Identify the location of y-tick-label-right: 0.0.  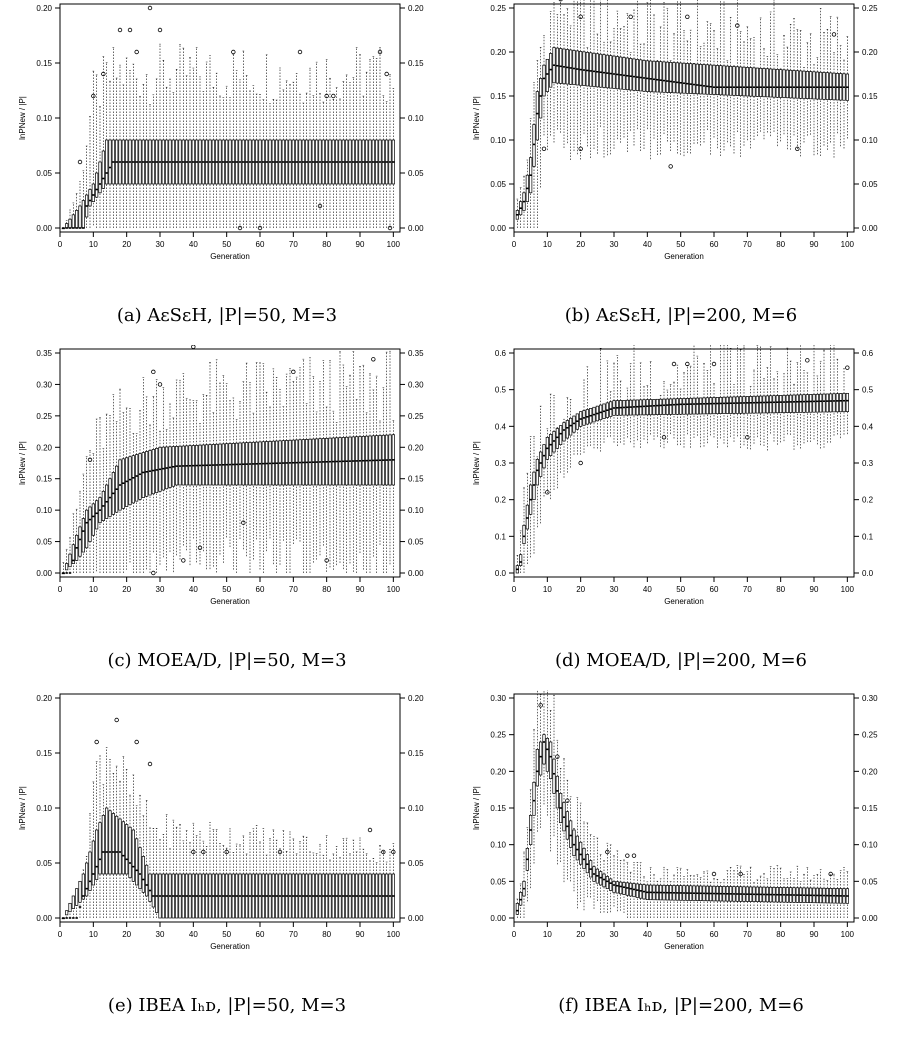
(868, 573).